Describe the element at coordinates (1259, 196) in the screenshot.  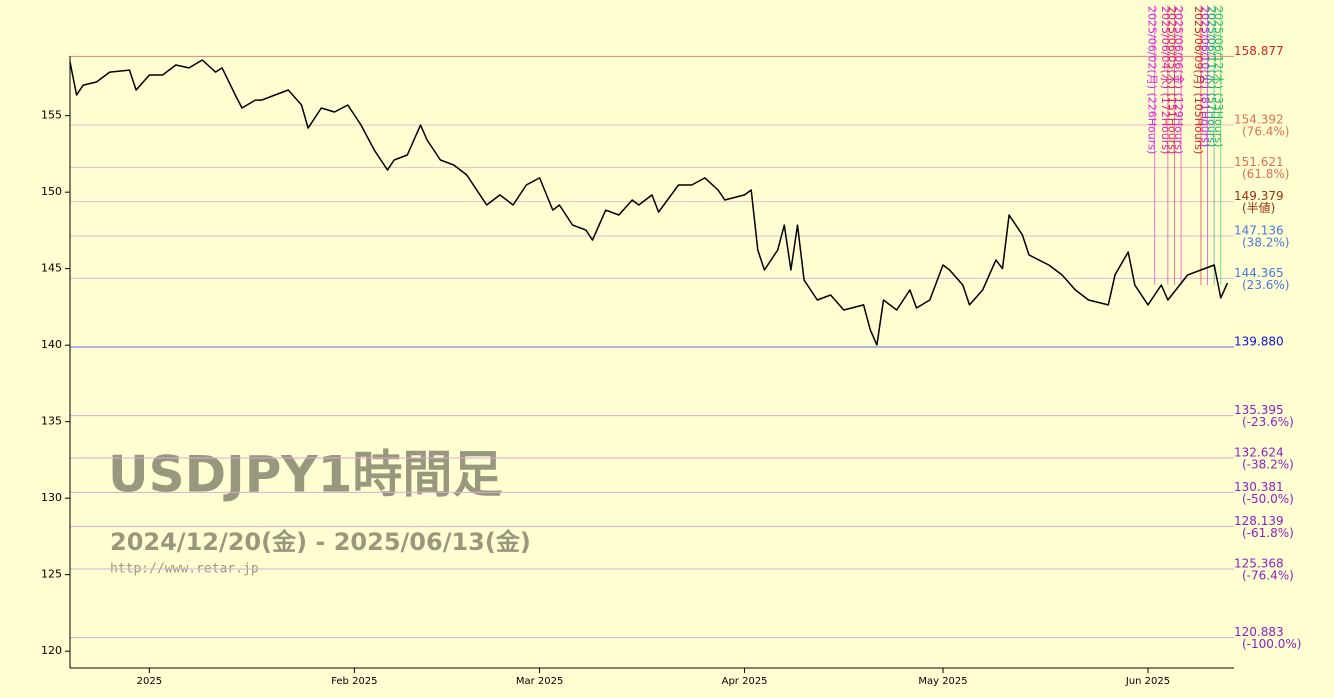
I see `level-label: 149.379` at that location.